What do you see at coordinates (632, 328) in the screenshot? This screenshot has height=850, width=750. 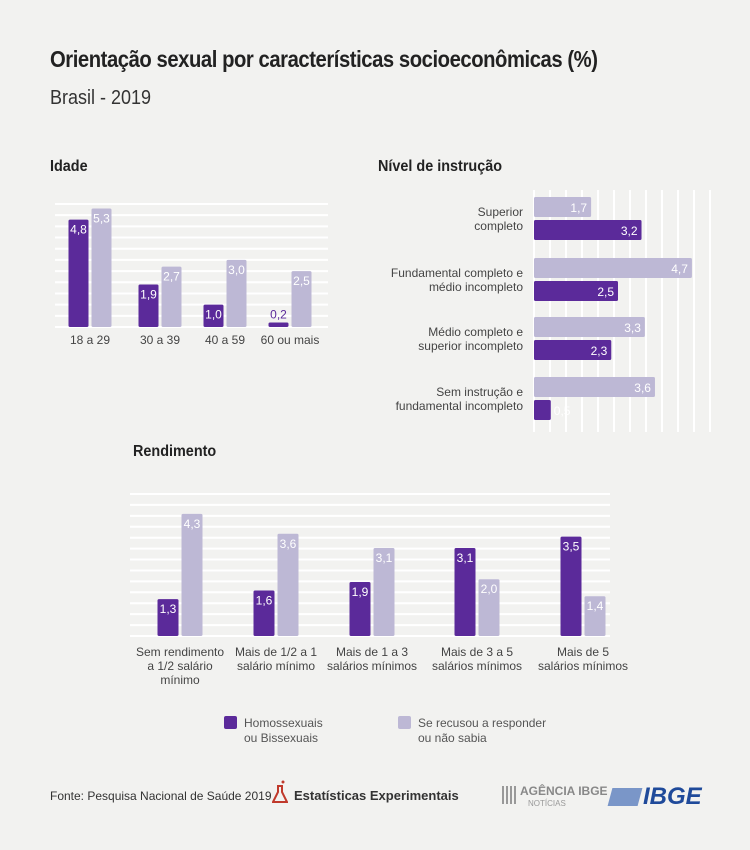 I see `data-label: 3,3` at bounding box center [632, 328].